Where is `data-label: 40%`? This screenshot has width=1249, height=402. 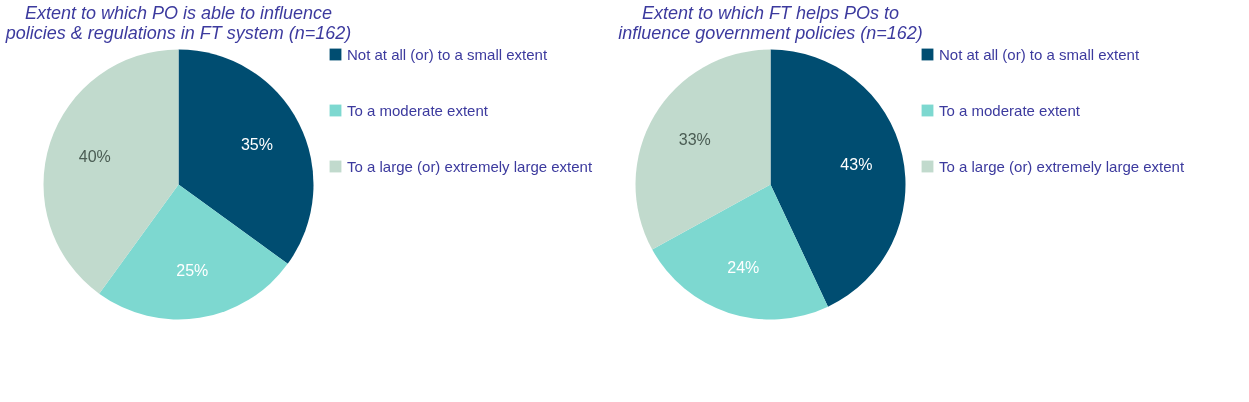 data-label: 40% is located at coordinates (94, 157).